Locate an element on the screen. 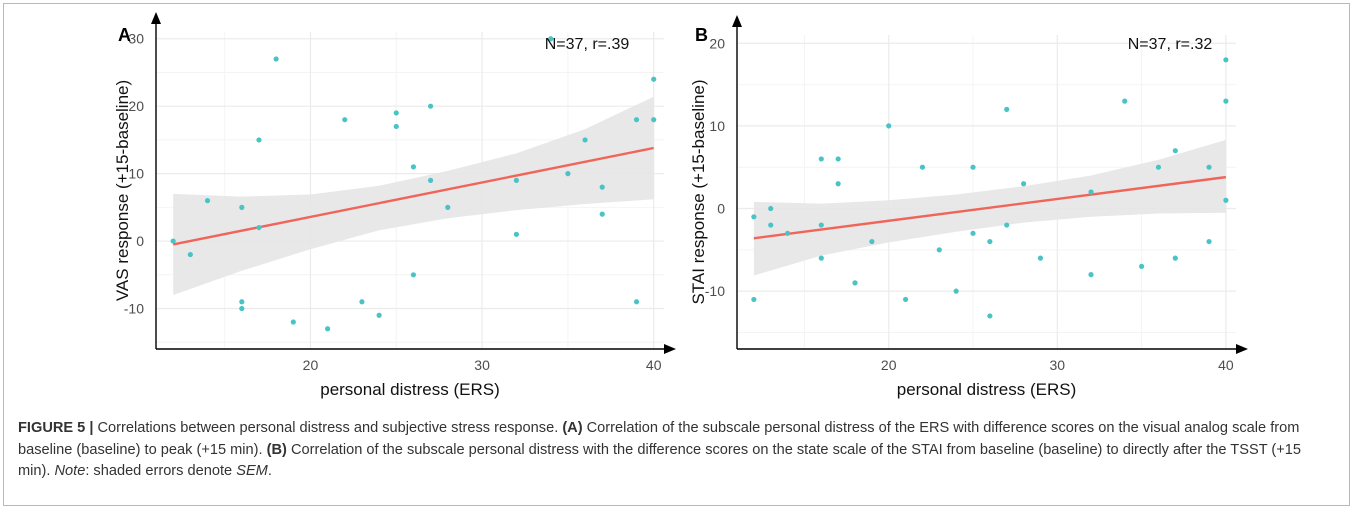  panel-label: B is located at coordinates (701, 35).